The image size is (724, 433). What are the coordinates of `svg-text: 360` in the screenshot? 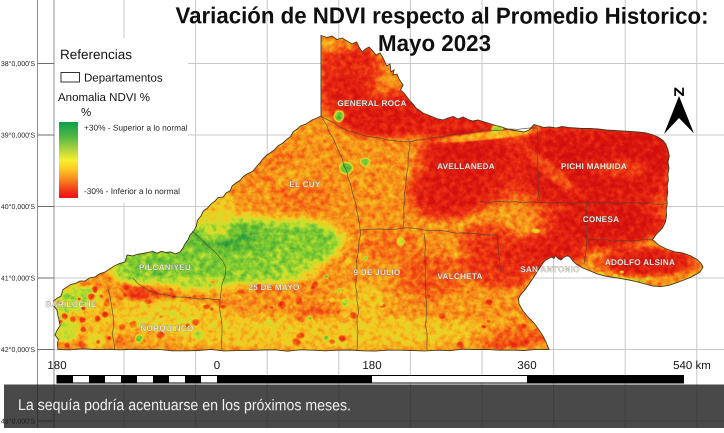 It's located at (526, 366).